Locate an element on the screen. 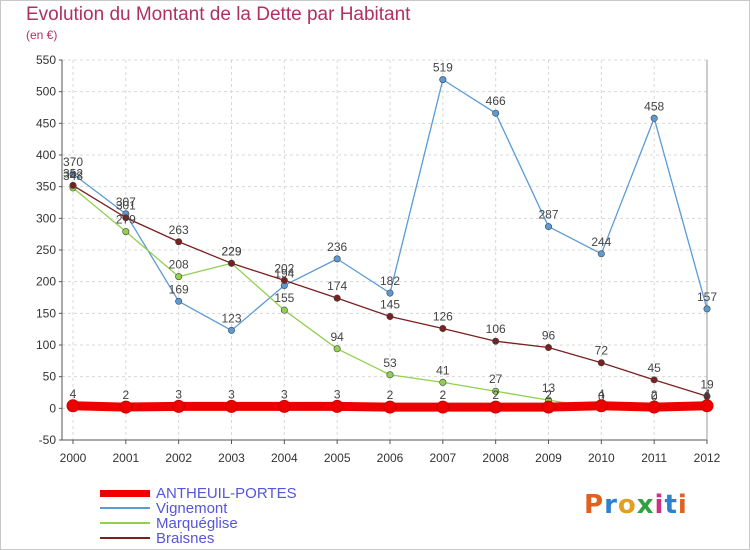 The image size is (750, 550). data-label: 4 is located at coordinates (73, 394).